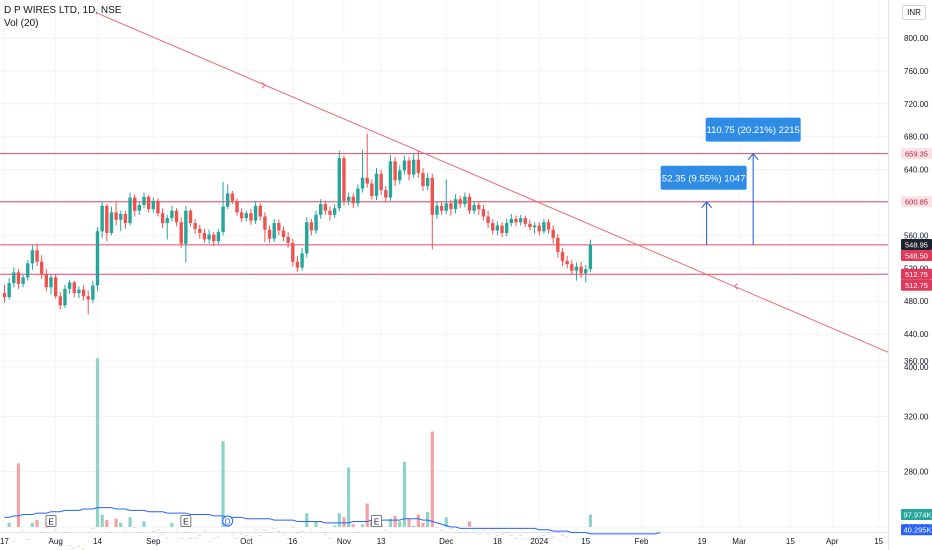 This screenshot has height=550, width=932. I want to click on time-tick-label: 15, so click(790, 541).